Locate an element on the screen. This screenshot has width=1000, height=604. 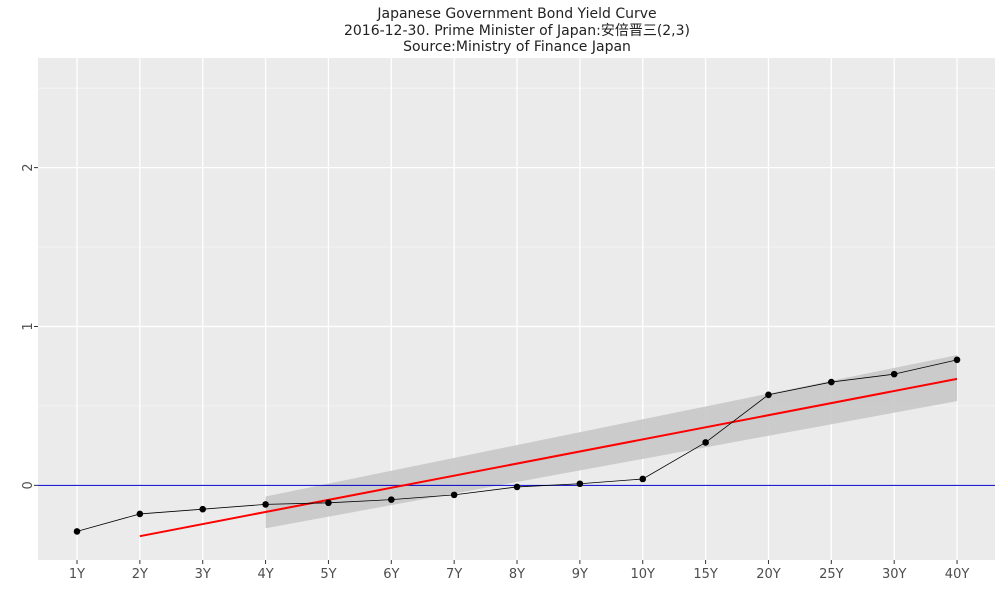
data-point-20Y is located at coordinates (768, 395).